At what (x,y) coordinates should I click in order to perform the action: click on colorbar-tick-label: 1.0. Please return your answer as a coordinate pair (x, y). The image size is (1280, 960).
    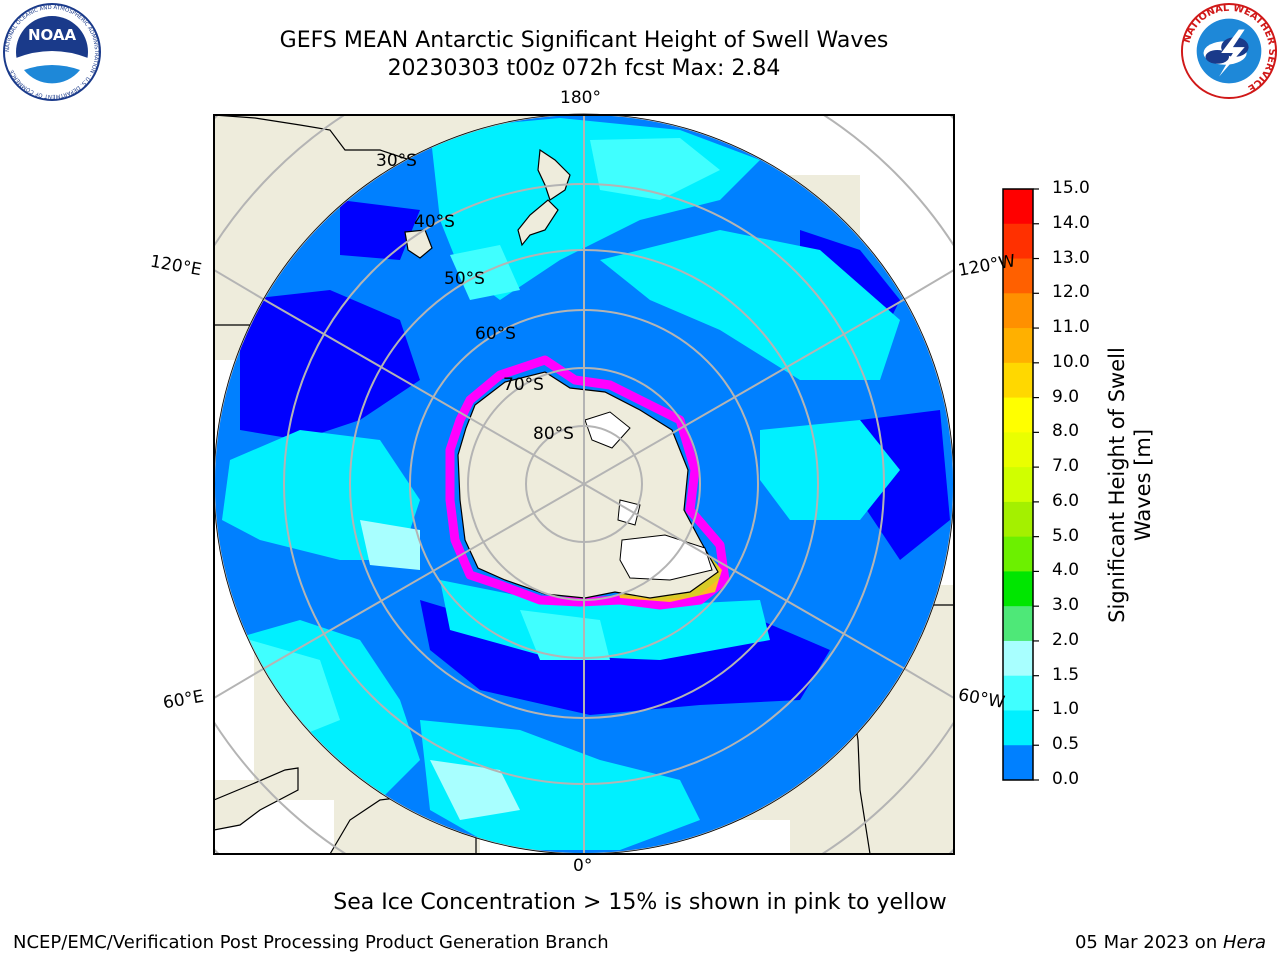
    Looking at the image, I should click on (1066, 709).